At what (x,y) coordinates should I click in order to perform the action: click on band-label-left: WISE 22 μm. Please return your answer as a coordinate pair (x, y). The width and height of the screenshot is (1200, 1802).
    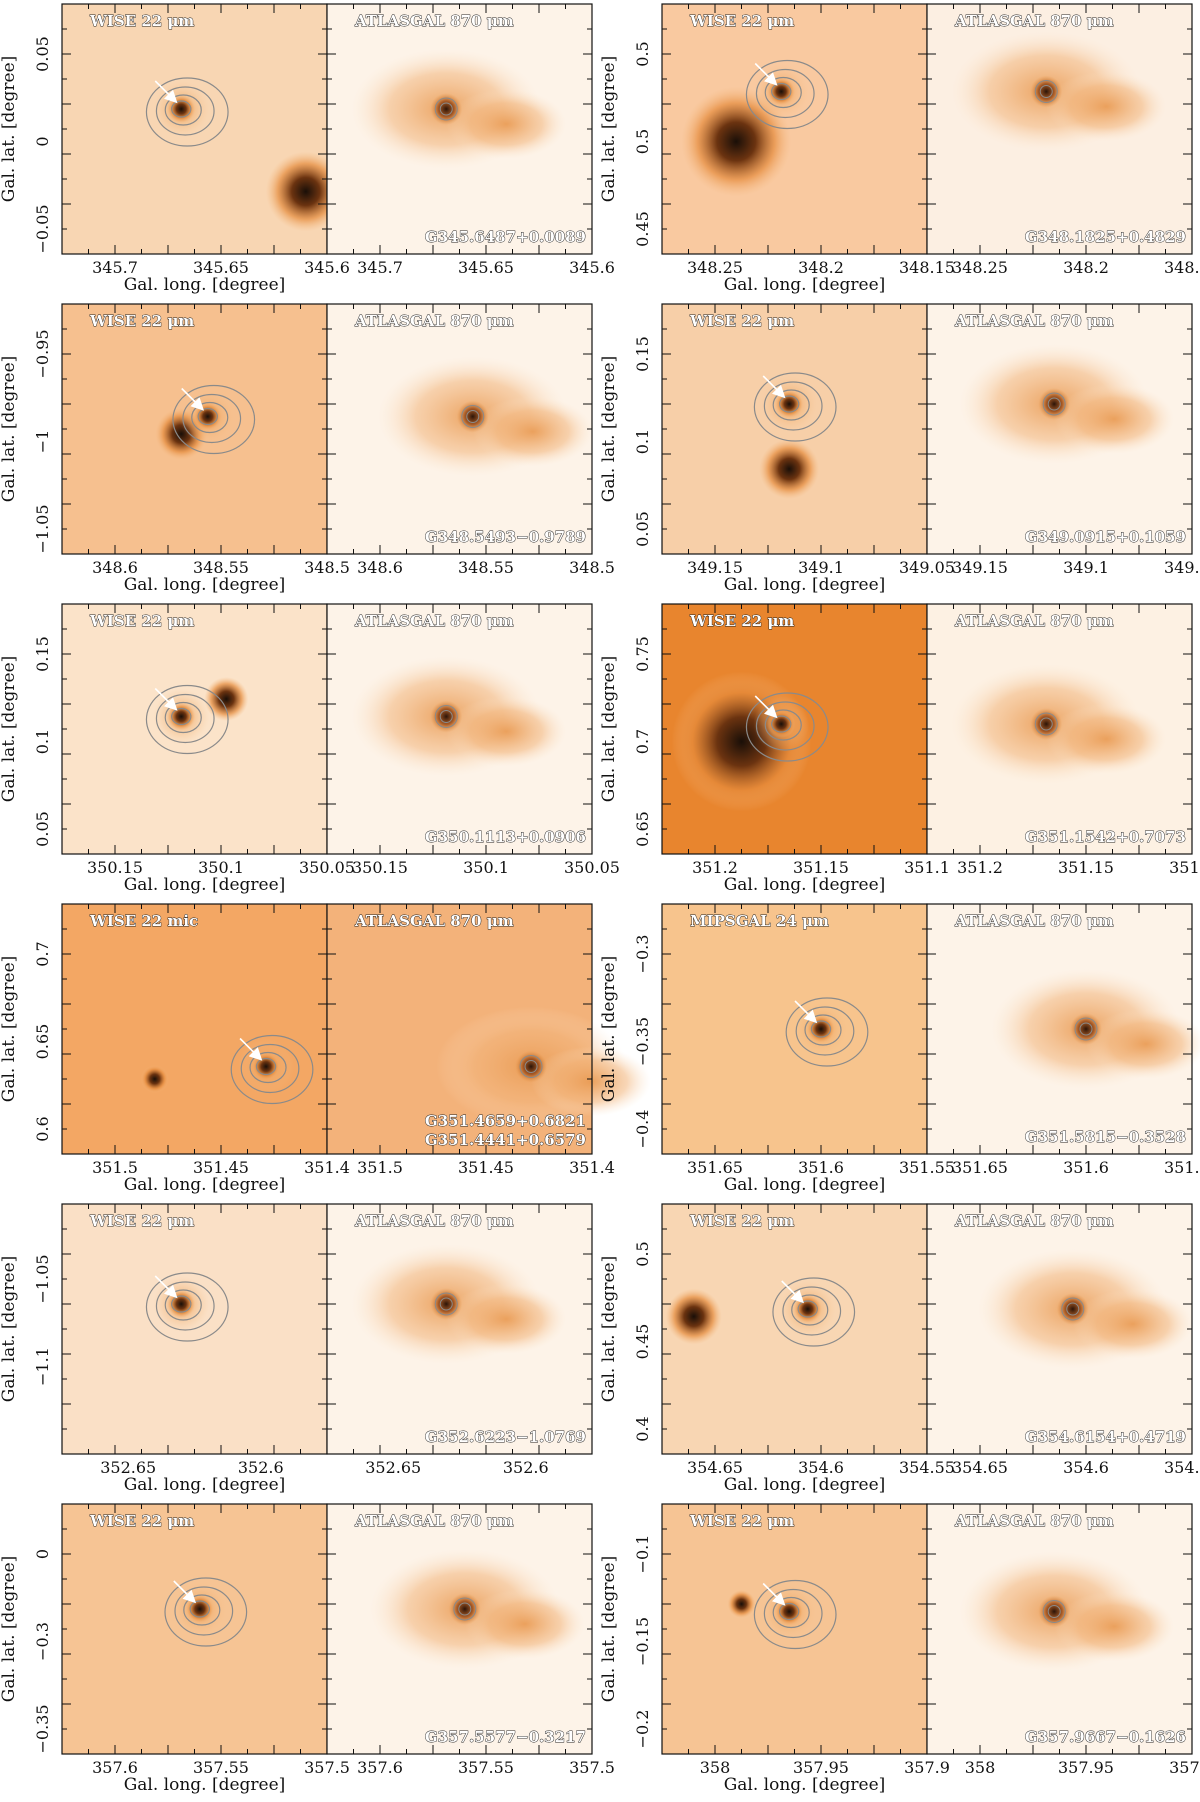
    Looking at the image, I should click on (141, 621).